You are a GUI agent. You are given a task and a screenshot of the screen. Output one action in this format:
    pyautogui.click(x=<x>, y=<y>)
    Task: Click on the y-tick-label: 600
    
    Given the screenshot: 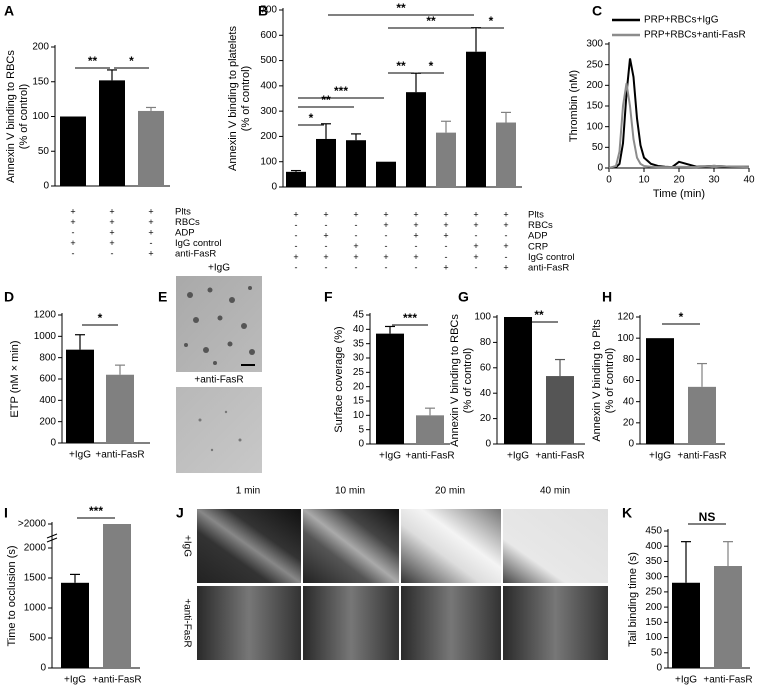 What is the action you would take?
    pyautogui.click(x=268, y=35)
    